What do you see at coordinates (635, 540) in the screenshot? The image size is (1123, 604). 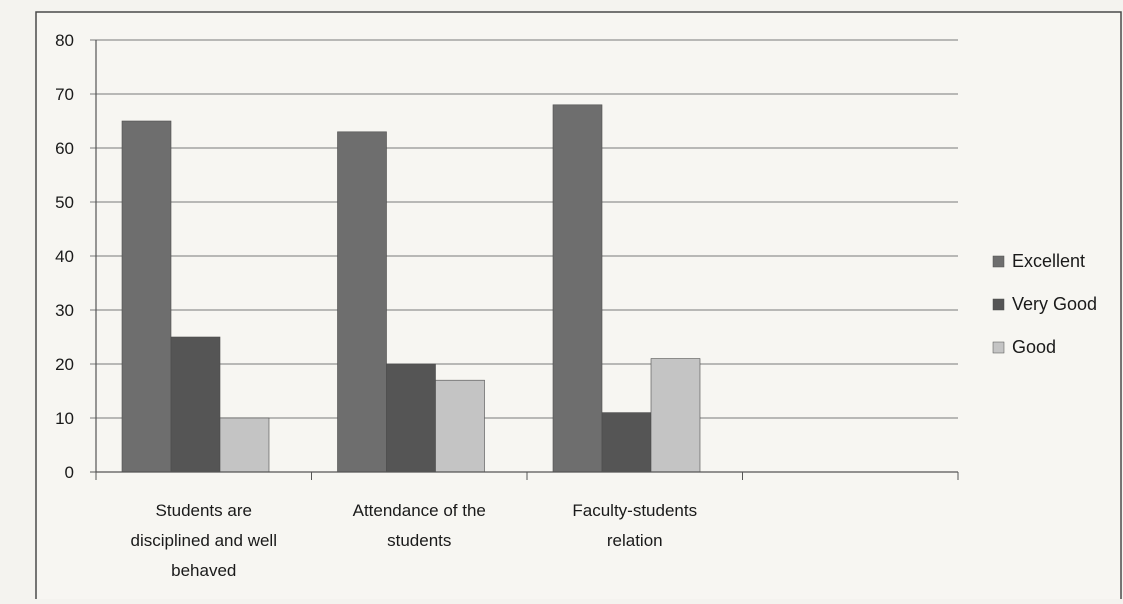 I see `x-tick-label: relation` at bounding box center [635, 540].